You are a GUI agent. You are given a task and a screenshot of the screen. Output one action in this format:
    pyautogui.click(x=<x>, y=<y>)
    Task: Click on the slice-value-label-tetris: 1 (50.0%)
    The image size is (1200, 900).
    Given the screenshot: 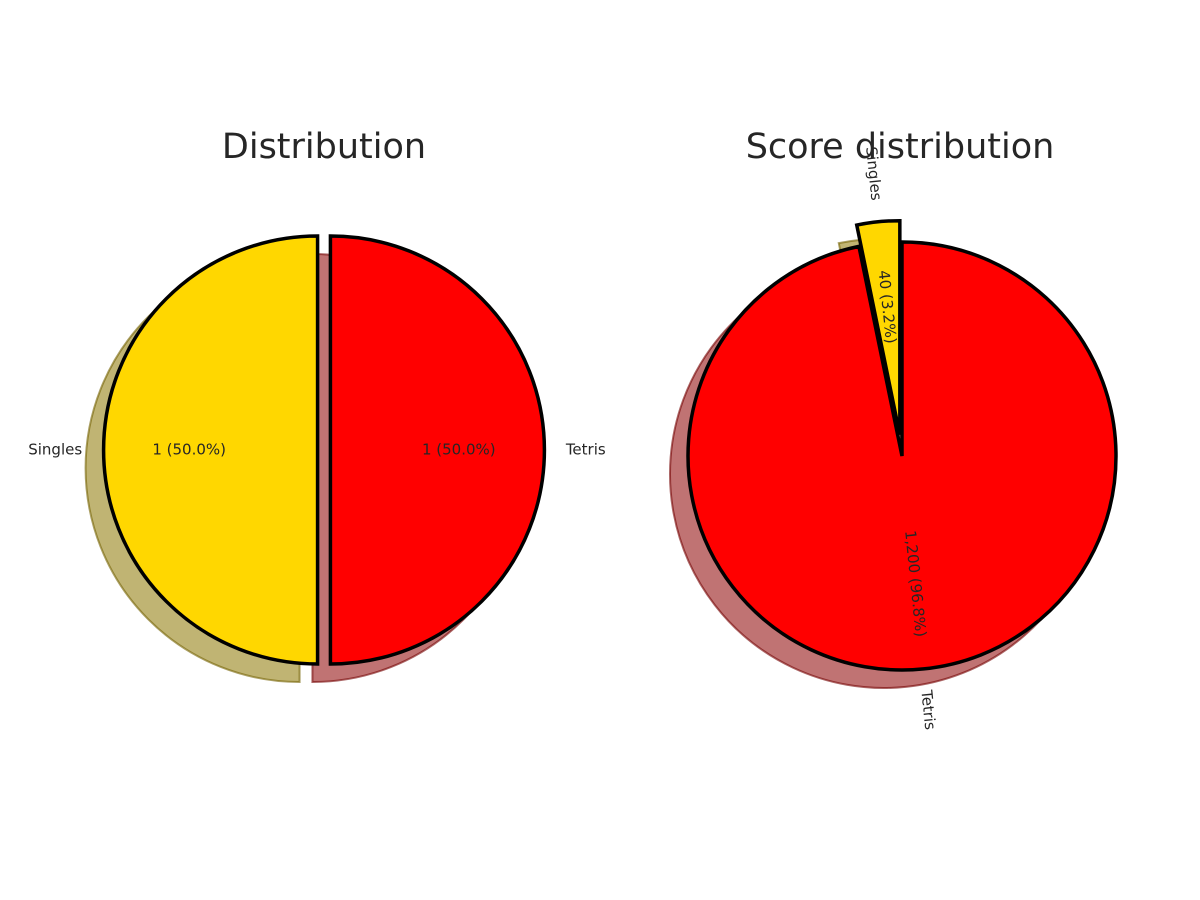 What is the action you would take?
    pyautogui.click(x=459, y=450)
    